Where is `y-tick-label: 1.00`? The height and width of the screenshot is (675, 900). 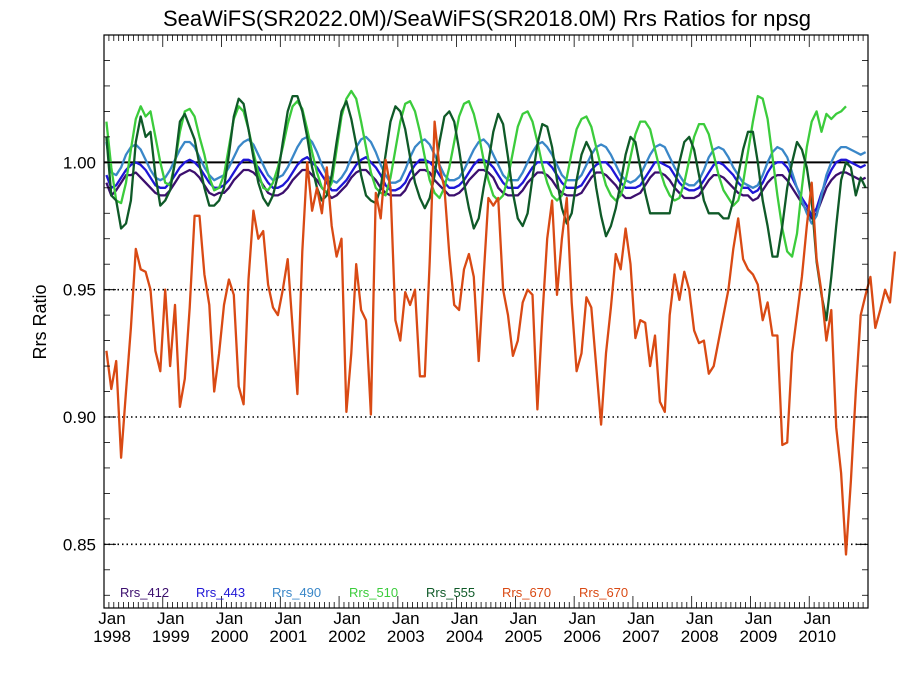
y-tick-label: 1.00 is located at coordinates (79, 162).